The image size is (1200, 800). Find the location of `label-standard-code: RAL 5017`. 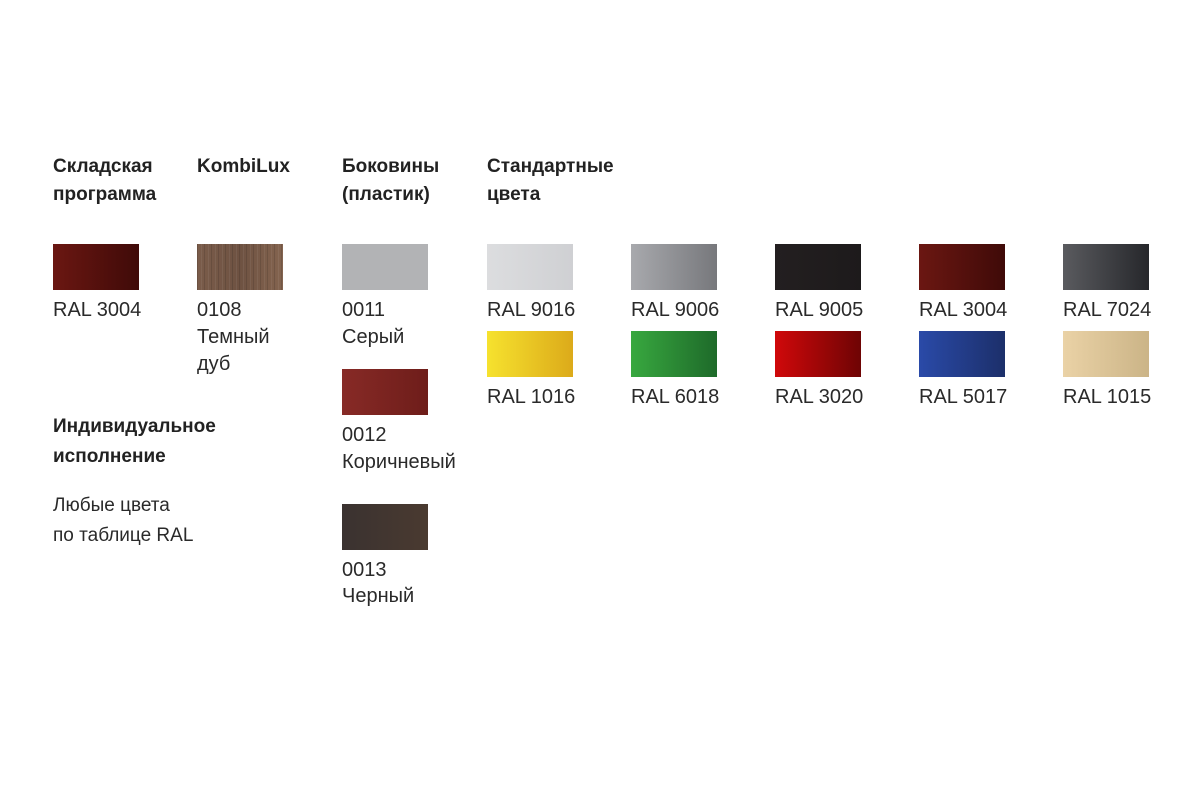

label-standard-code: RAL 5017 is located at coordinates (963, 397).